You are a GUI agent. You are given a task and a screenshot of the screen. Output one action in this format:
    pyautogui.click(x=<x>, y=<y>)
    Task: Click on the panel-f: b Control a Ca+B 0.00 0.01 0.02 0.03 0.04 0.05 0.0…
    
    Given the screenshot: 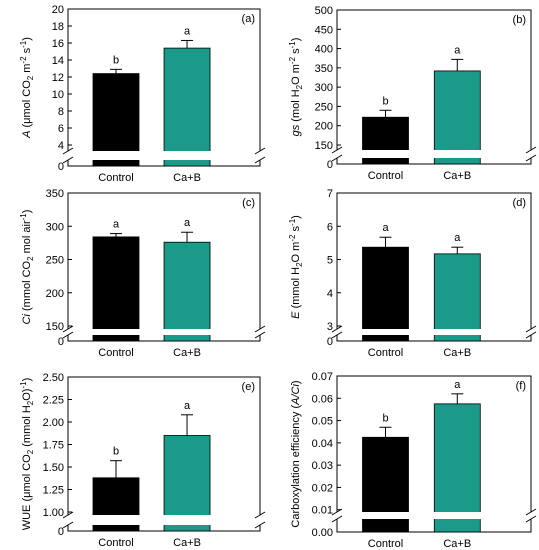 What is the action you would take?
    pyautogui.click(x=413, y=460)
    